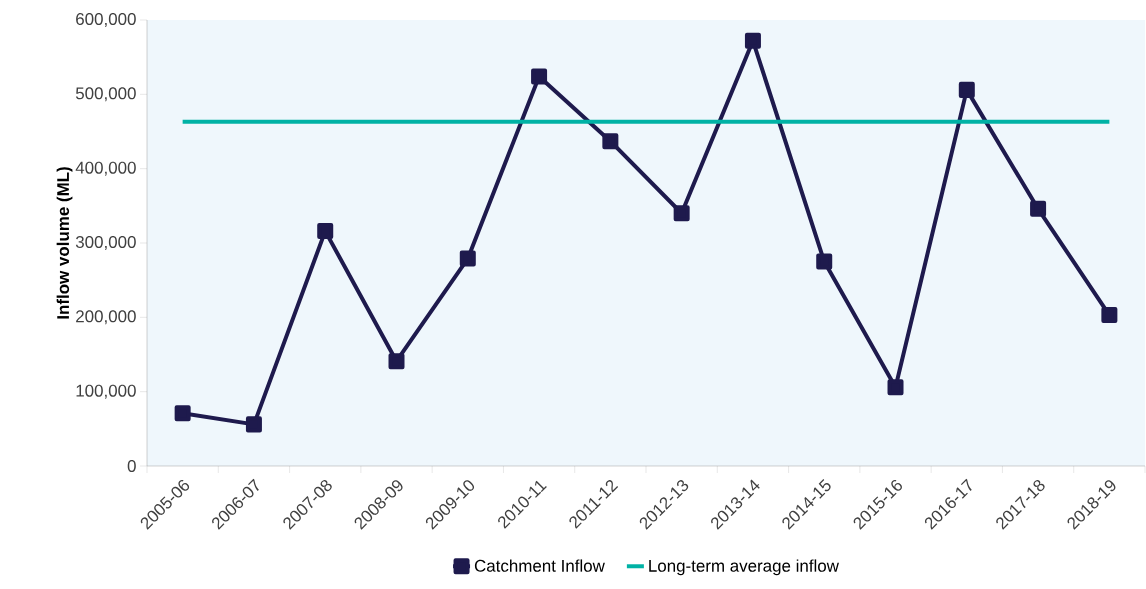 Image resolution: width=1146 pixels, height=589 pixels. I want to click on y-tick-label: 100,000, so click(106, 391).